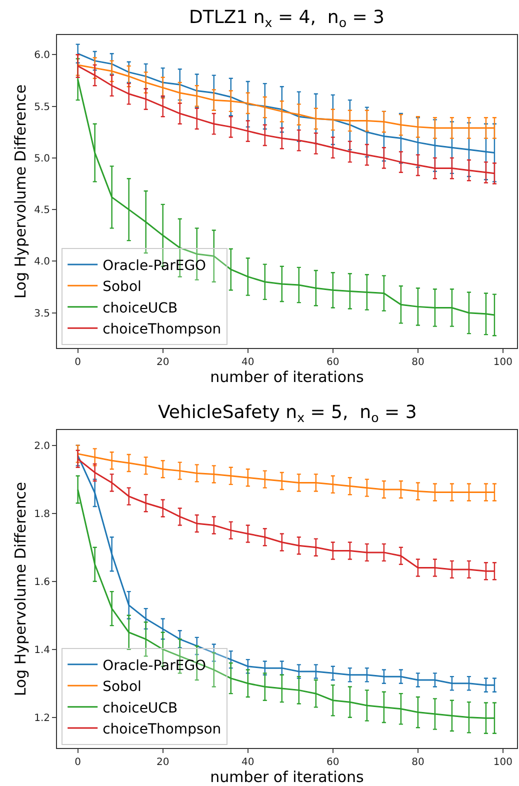 This screenshot has width=519, height=786. Describe the element at coordinates (42, 158) in the screenshot. I see `y-tick-label: 5.0` at that location.